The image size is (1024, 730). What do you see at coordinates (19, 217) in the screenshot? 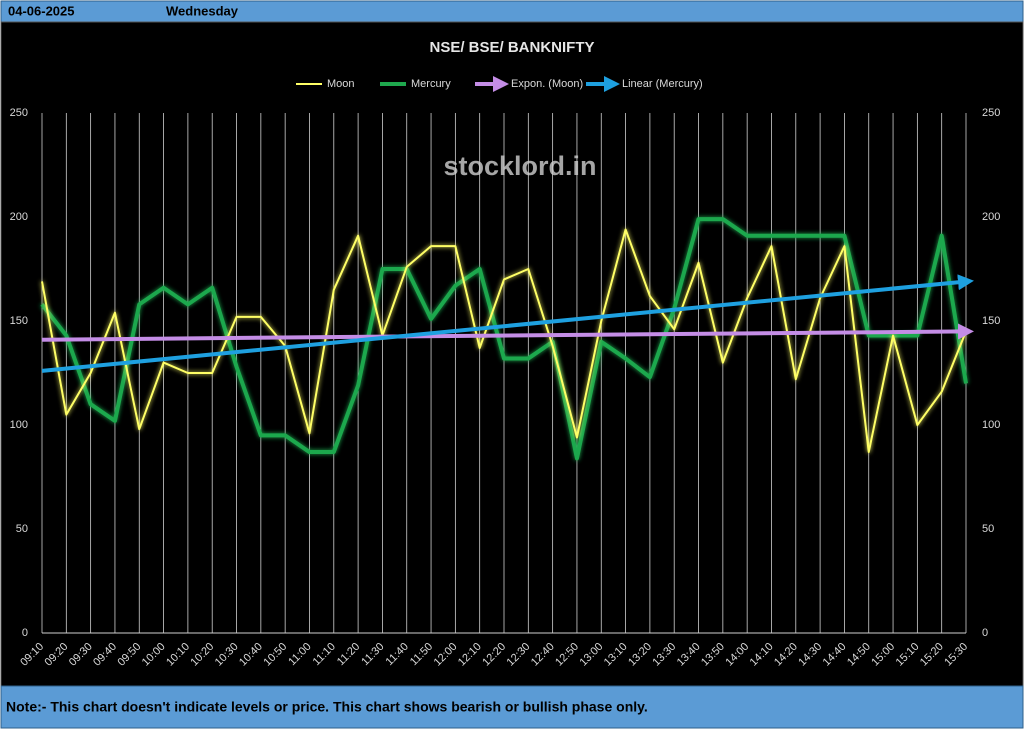
I see `y-tick-label: 200` at bounding box center [19, 217].